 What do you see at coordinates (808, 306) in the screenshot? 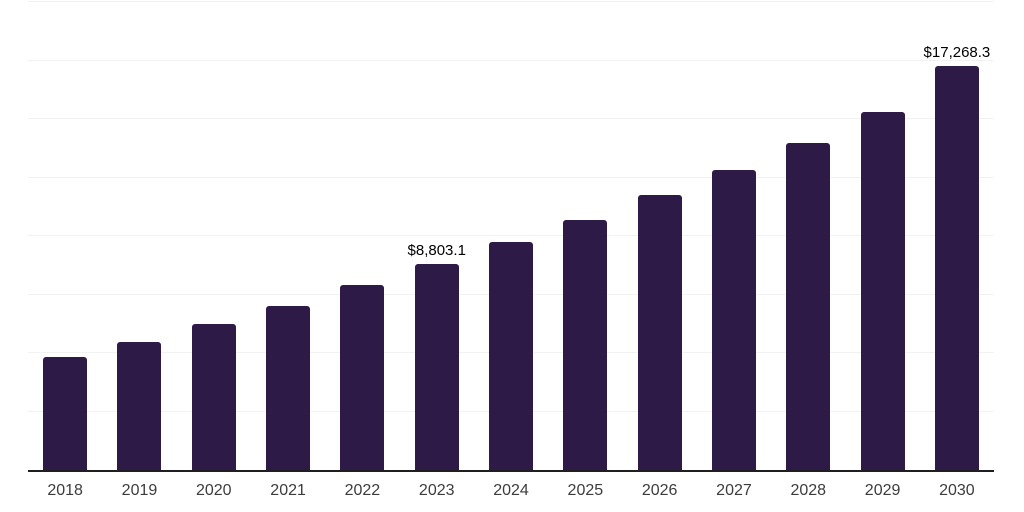
I see `bar-2028` at bounding box center [808, 306].